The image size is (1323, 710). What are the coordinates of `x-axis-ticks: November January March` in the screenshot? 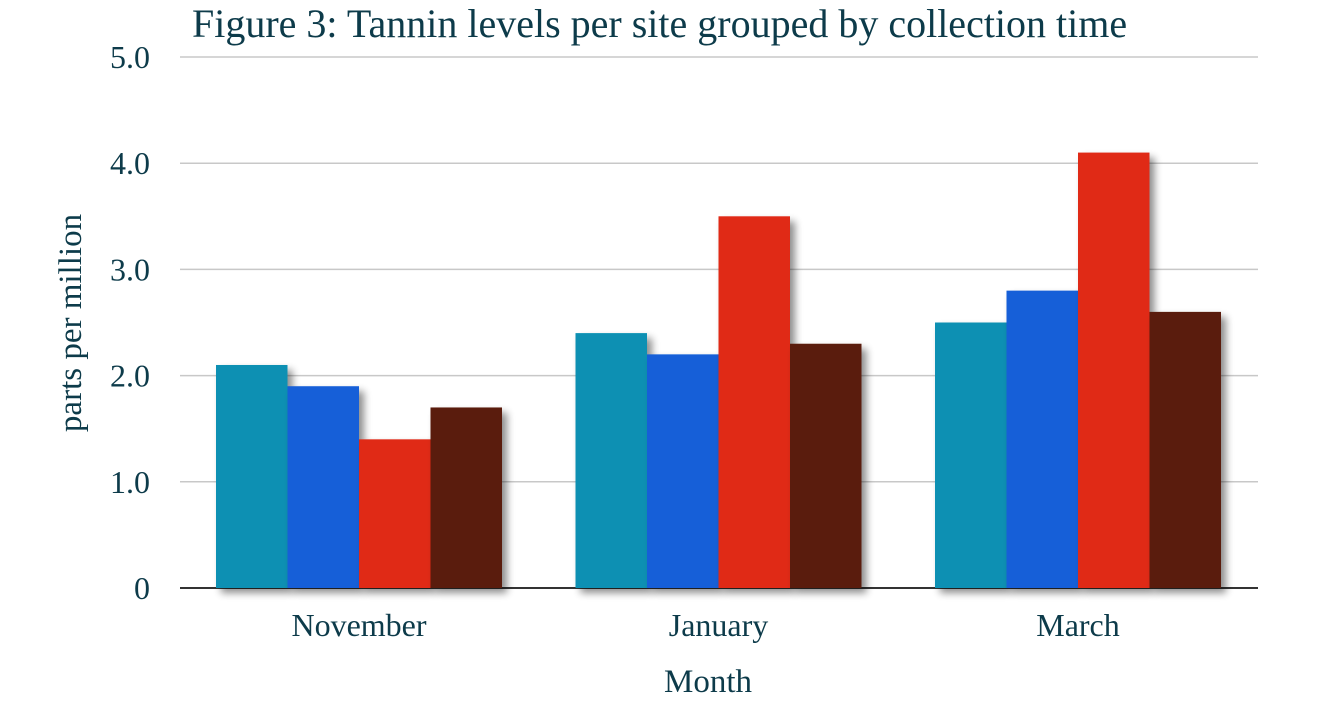 It's located at (705, 625).